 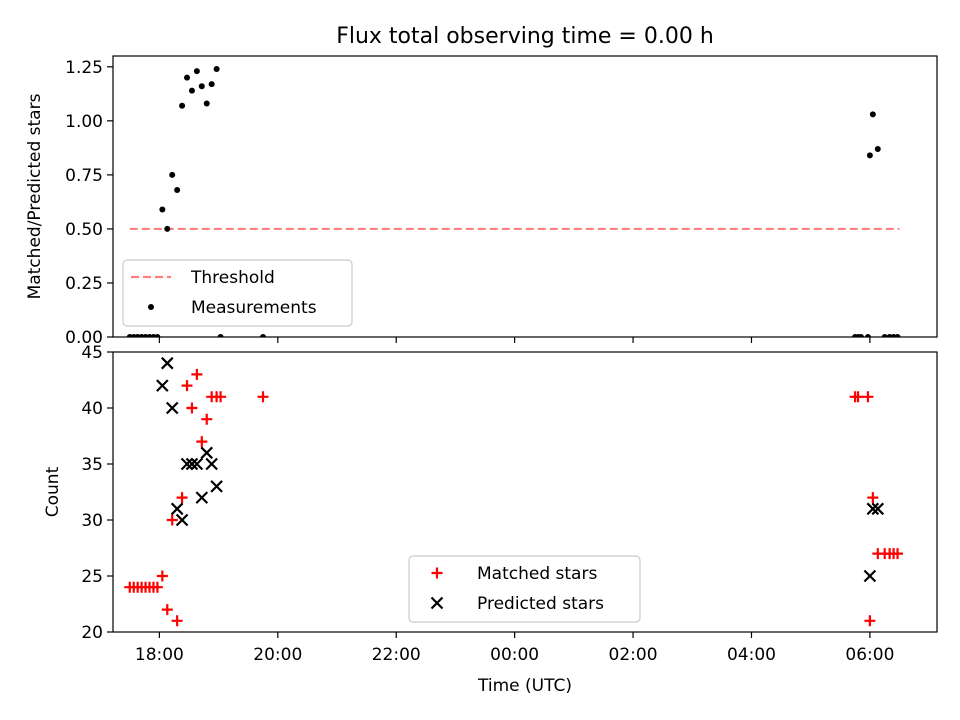 What do you see at coordinates (232, 278) in the screenshot?
I see `legend-threshold-label: Threshold` at bounding box center [232, 278].